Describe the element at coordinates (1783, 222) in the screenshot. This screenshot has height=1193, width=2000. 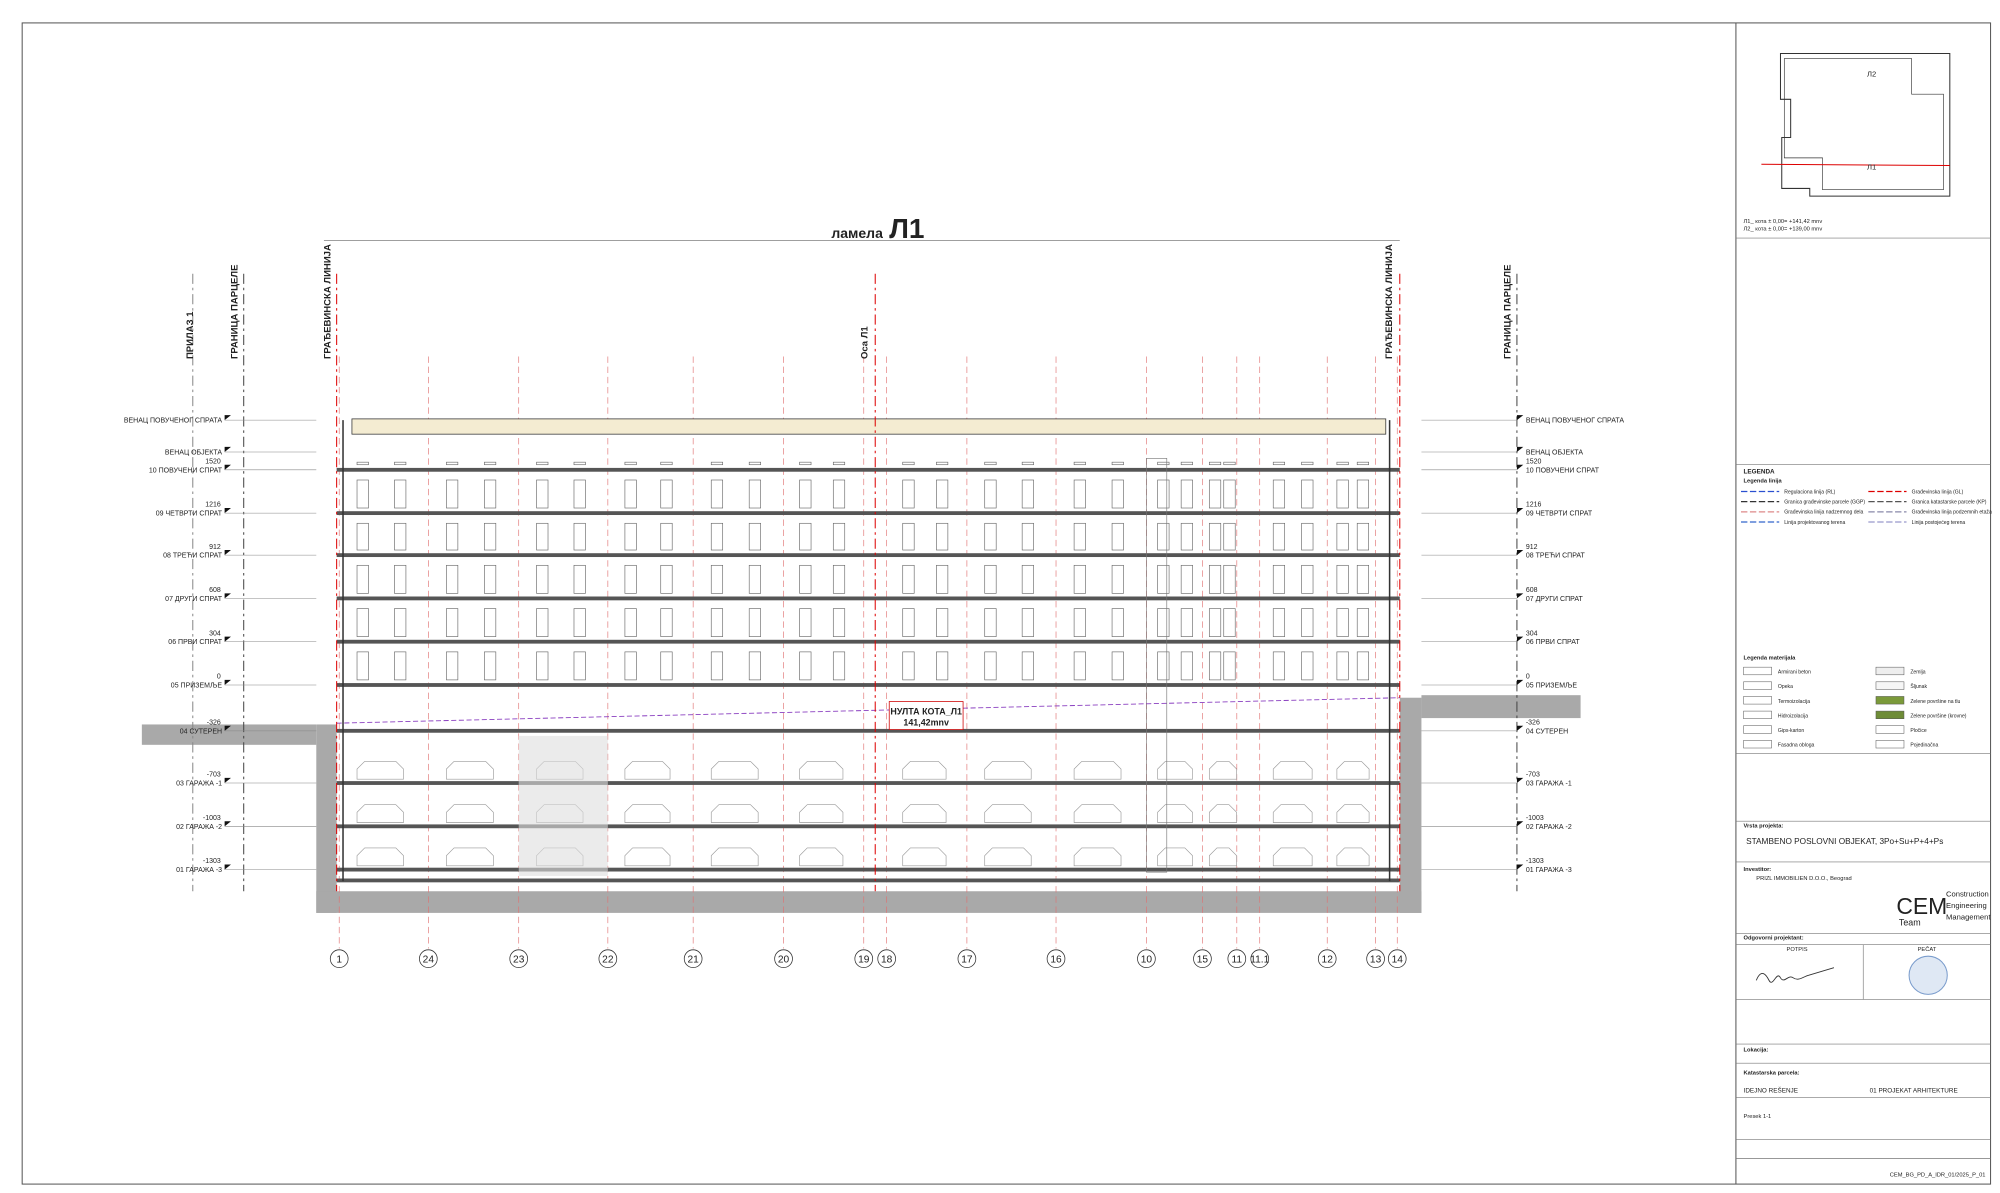
I see `keyplan-note: Л1_ кота ± 0,00= +141,42 mnv` at that location.